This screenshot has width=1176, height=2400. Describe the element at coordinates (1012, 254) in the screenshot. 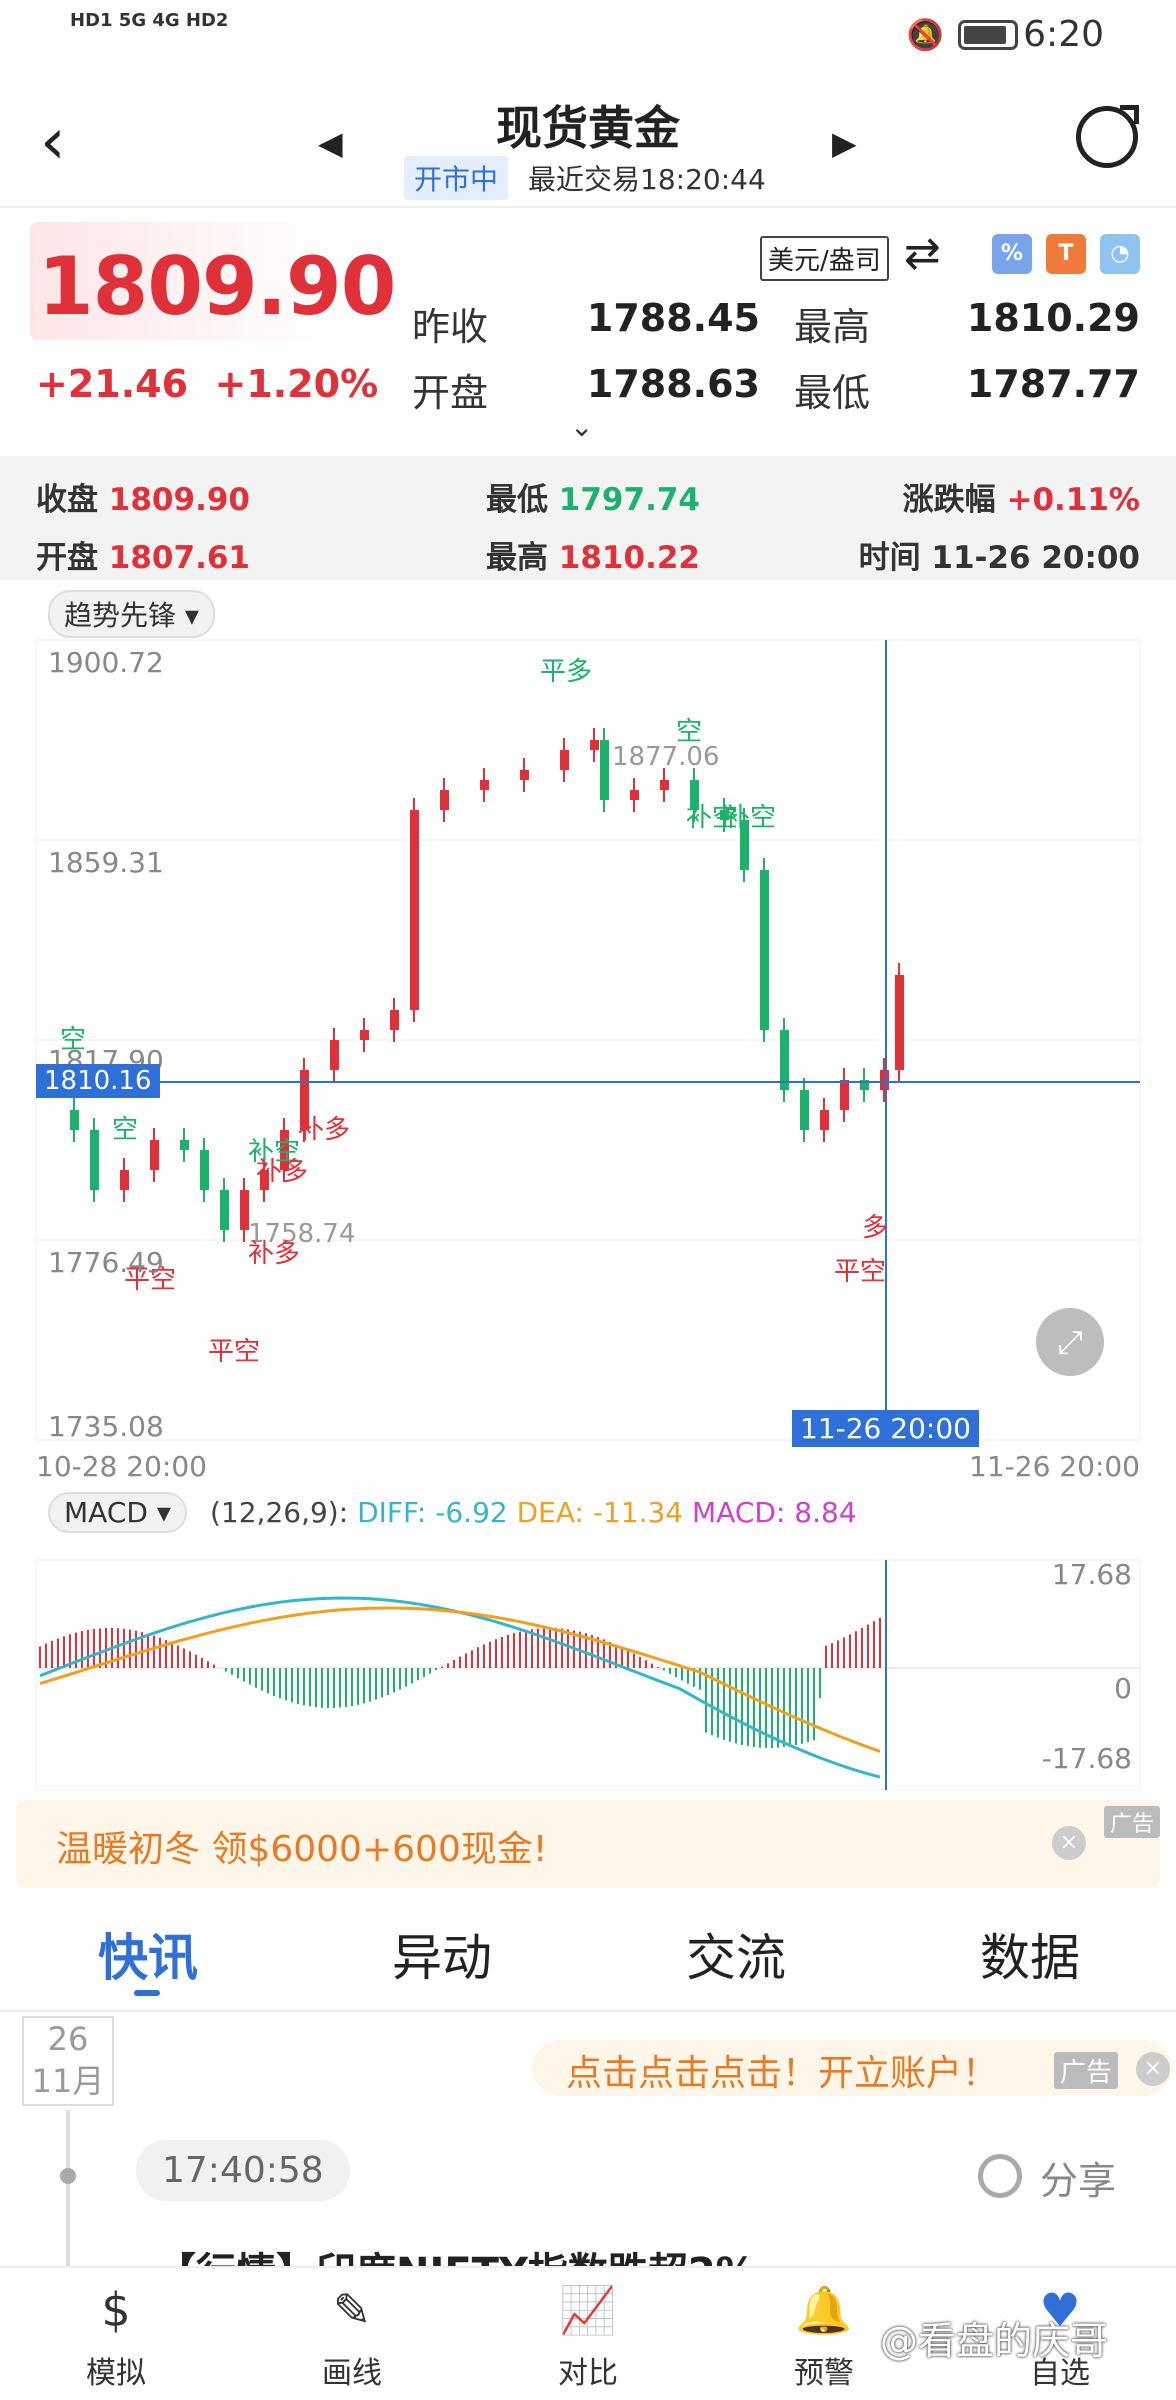

I see `percent-icon: %` at that location.